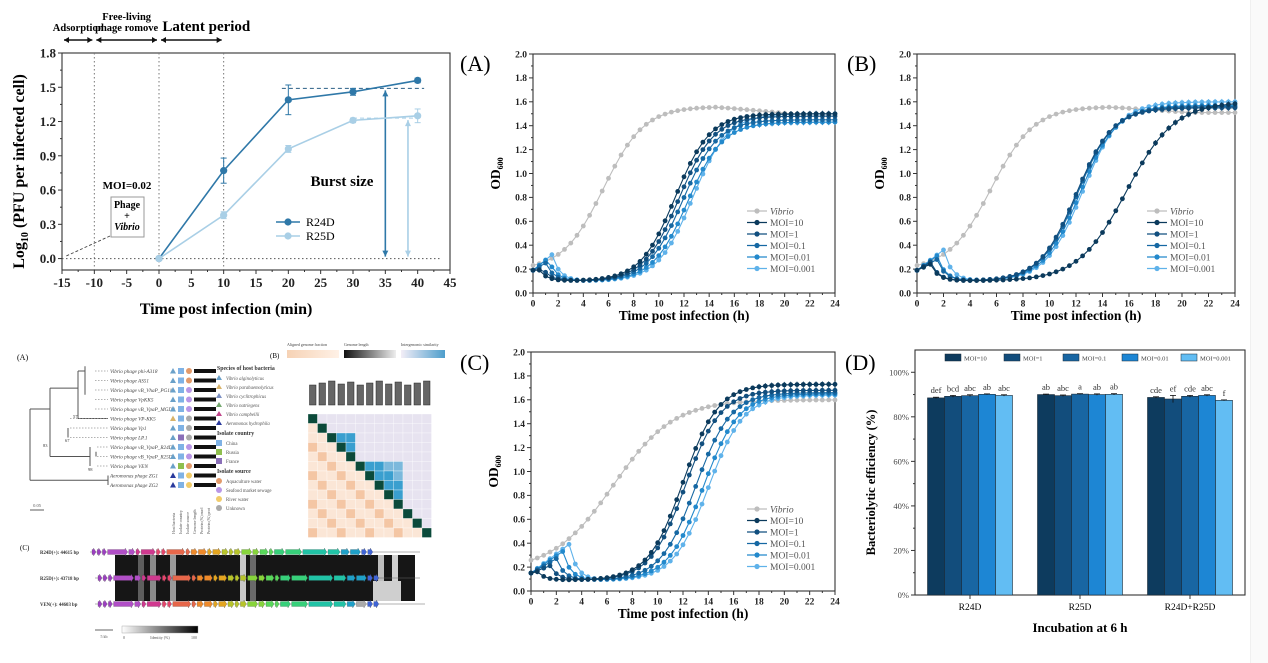 Image resolution: width=1268 pixels, height=663 pixels. What do you see at coordinates (1080, 608) in the screenshot?
I see `x-tick-label: R25D` at bounding box center [1080, 608].